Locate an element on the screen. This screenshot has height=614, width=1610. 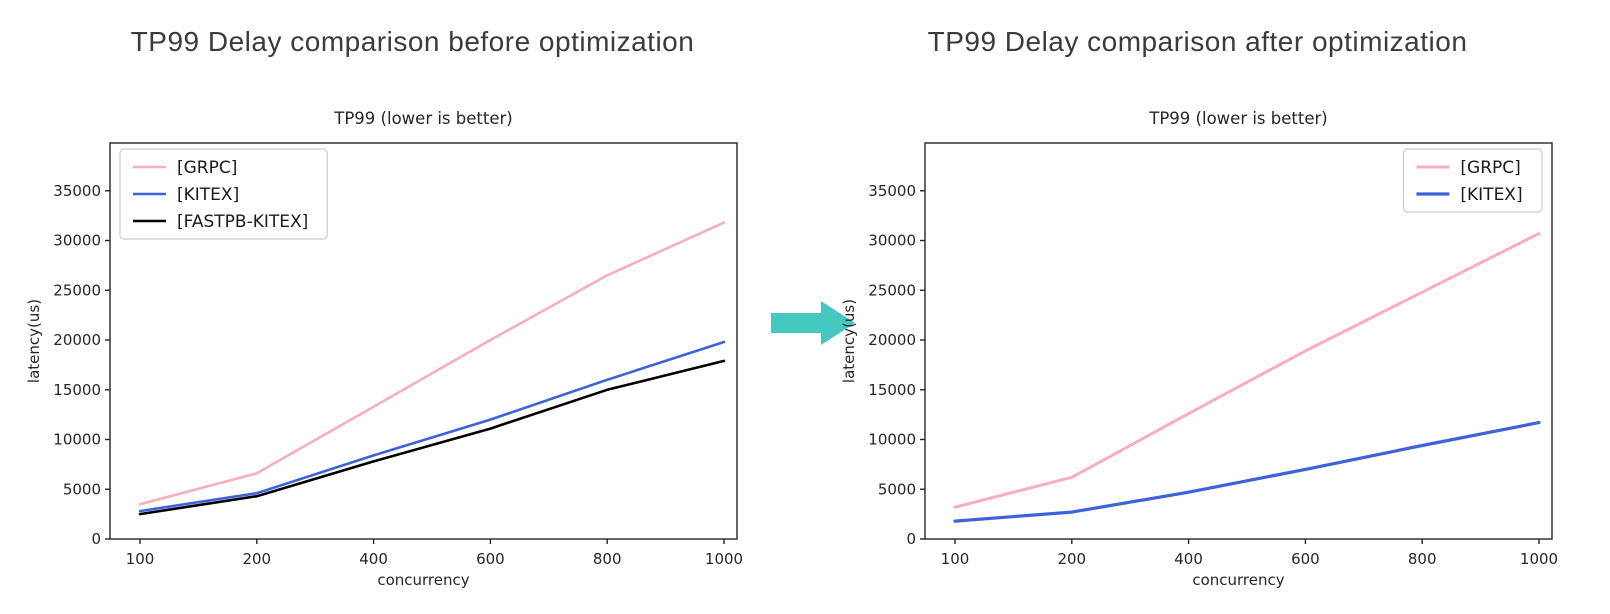
legend: [GRPC] [KITEX] is located at coordinates (1472, 180).